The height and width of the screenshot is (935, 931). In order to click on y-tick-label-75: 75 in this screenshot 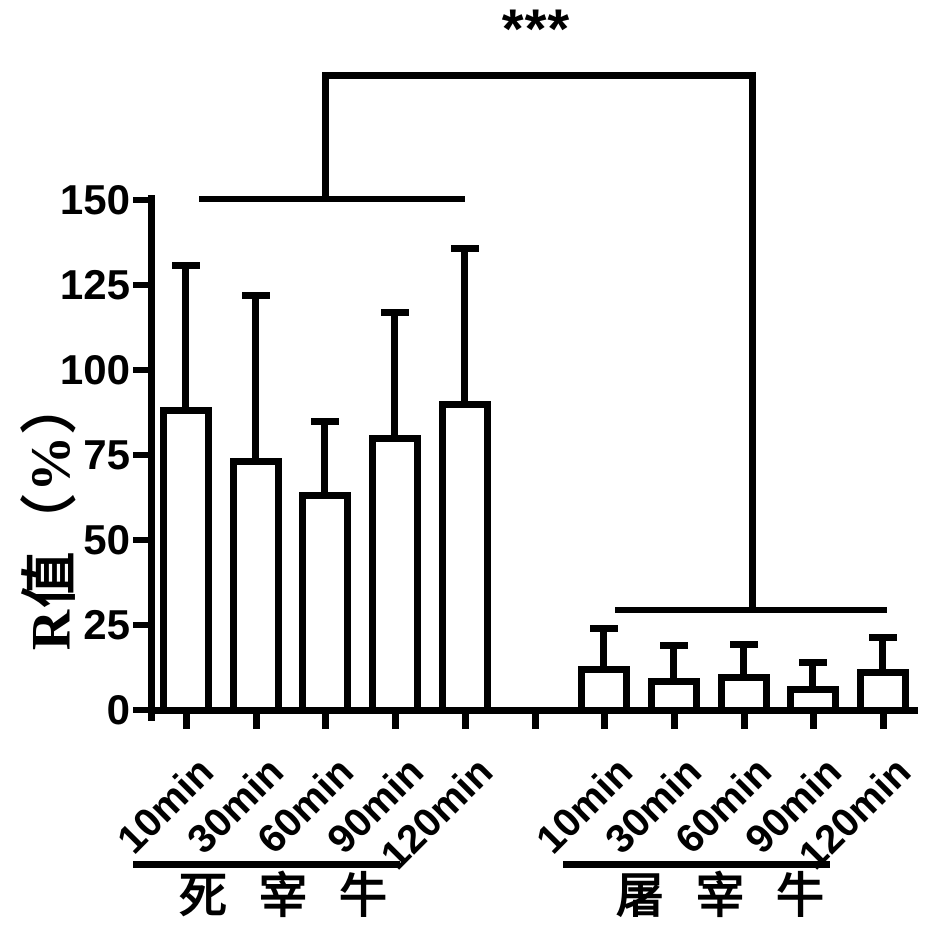, I will do `click(106, 454)`.